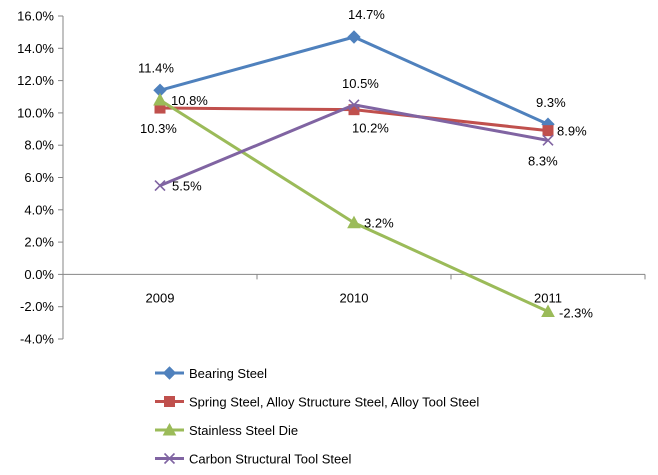  I want to click on series-line, so click(354, 145).